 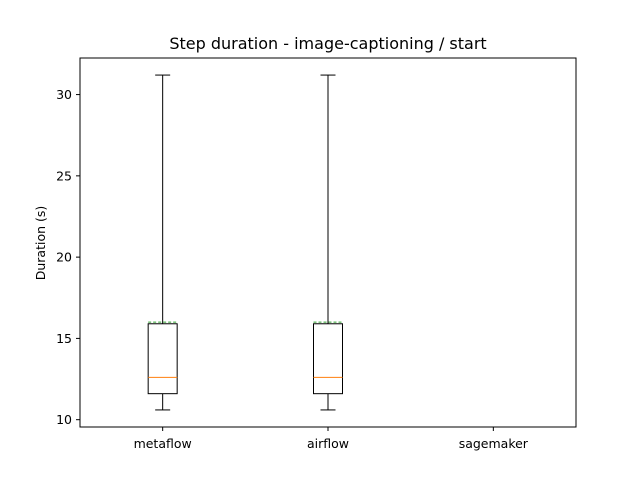 I want to click on y-axis-ticks: 10 15 20 25 30, so click(x=68, y=257).